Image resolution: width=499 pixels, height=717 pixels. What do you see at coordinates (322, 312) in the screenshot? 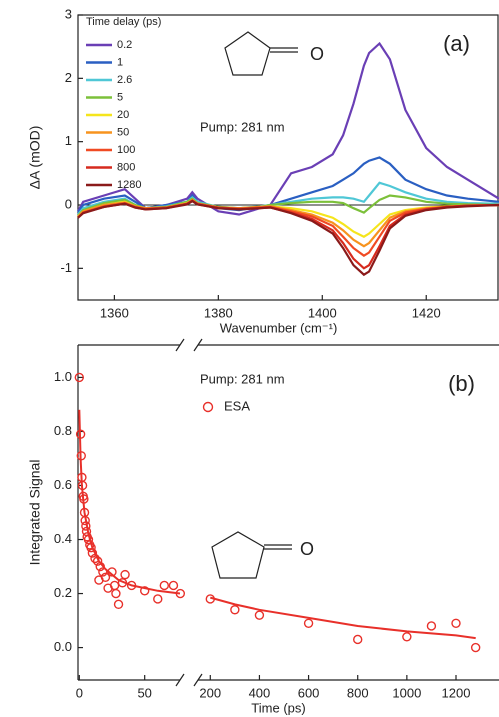
I see `x-tick-label: 1400` at bounding box center [322, 312].